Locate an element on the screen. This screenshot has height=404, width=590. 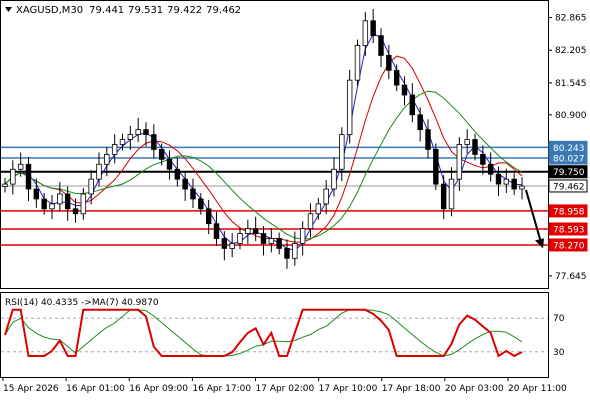
rsi-line is located at coordinates (263, 333).